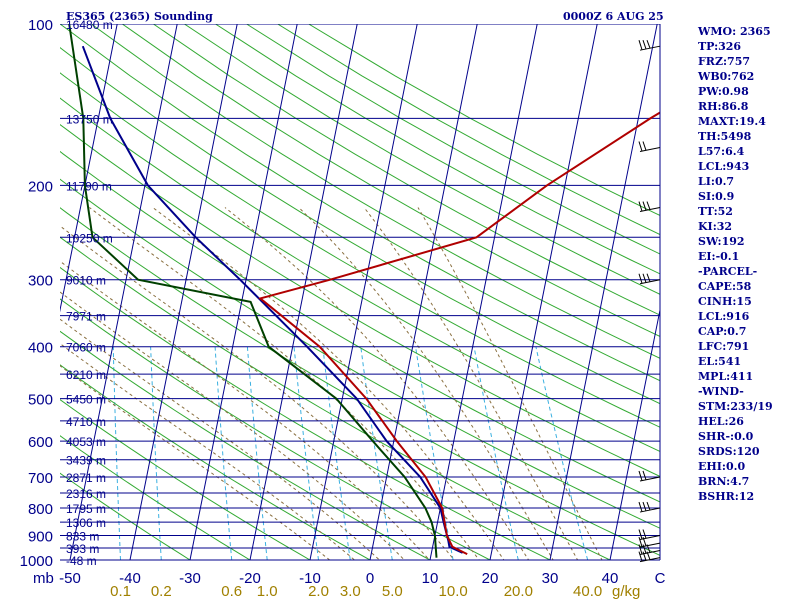 The height and width of the screenshot is (600, 800). I want to click on pressure-tick-label: 700, so click(40, 478).